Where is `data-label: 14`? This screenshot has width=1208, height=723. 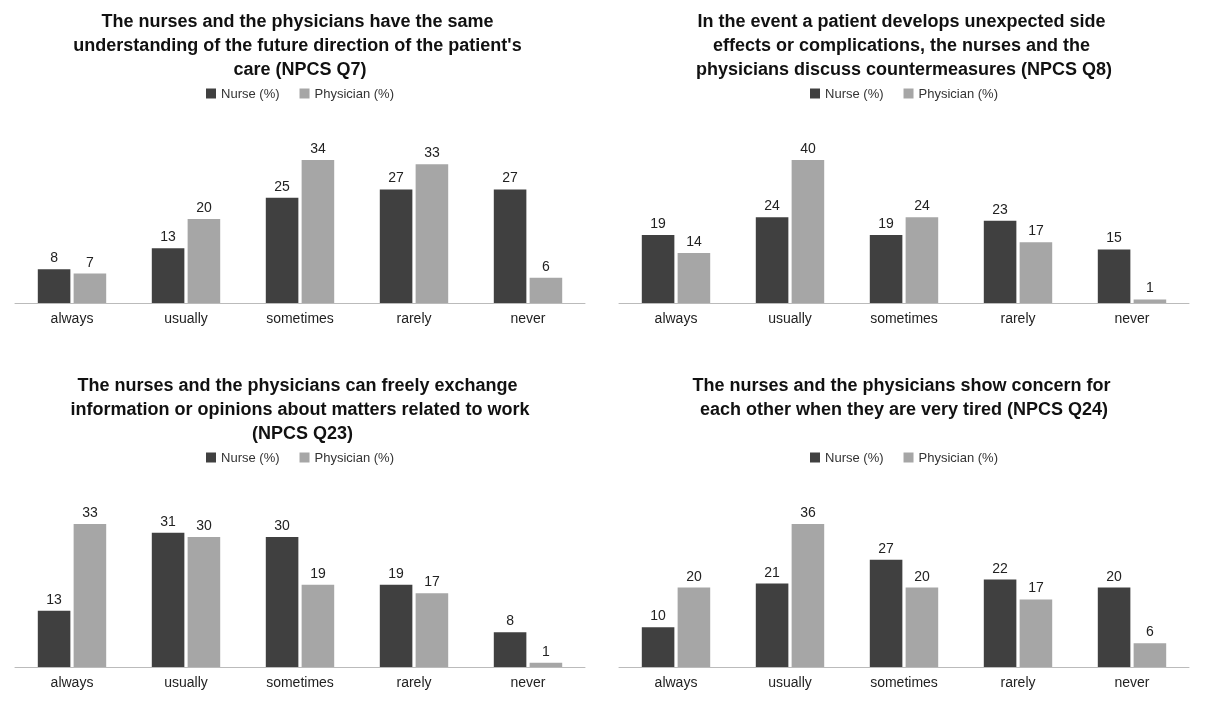 data-label: 14 is located at coordinates (694, 240).